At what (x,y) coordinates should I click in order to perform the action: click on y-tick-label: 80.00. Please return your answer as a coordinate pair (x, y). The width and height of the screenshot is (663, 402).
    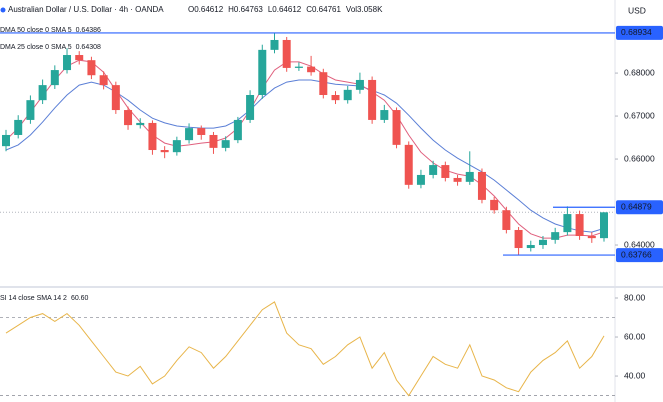
    Looking at the image, I should click on (635, 297).